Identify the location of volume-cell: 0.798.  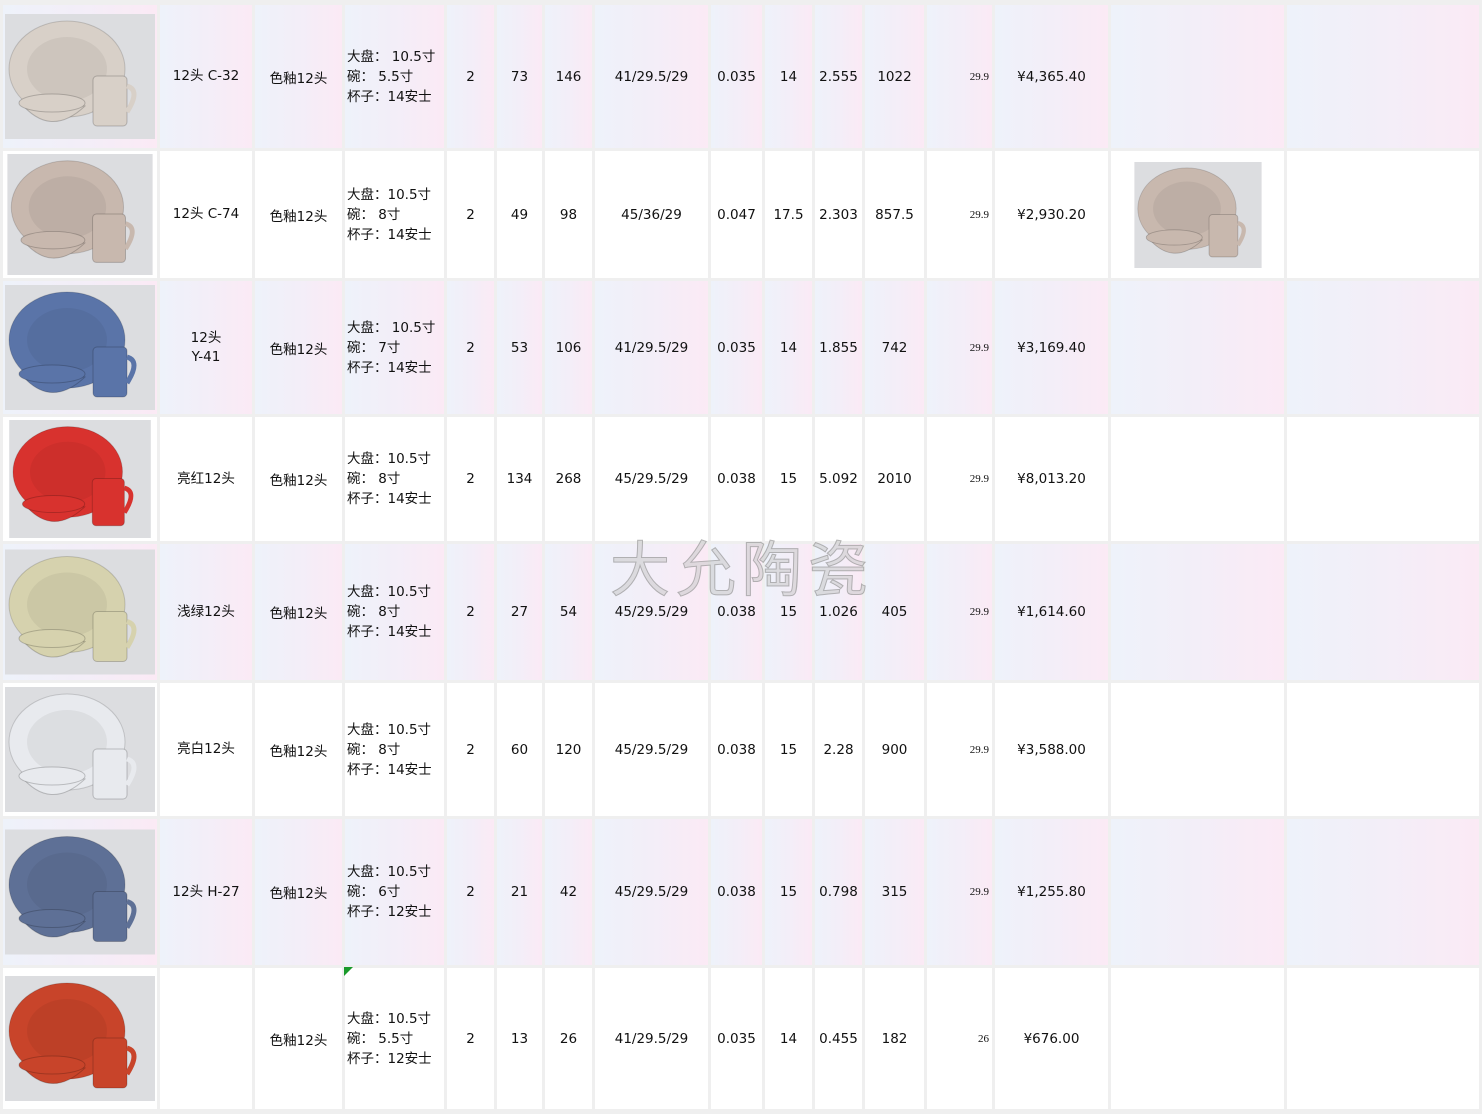
(838, 892).